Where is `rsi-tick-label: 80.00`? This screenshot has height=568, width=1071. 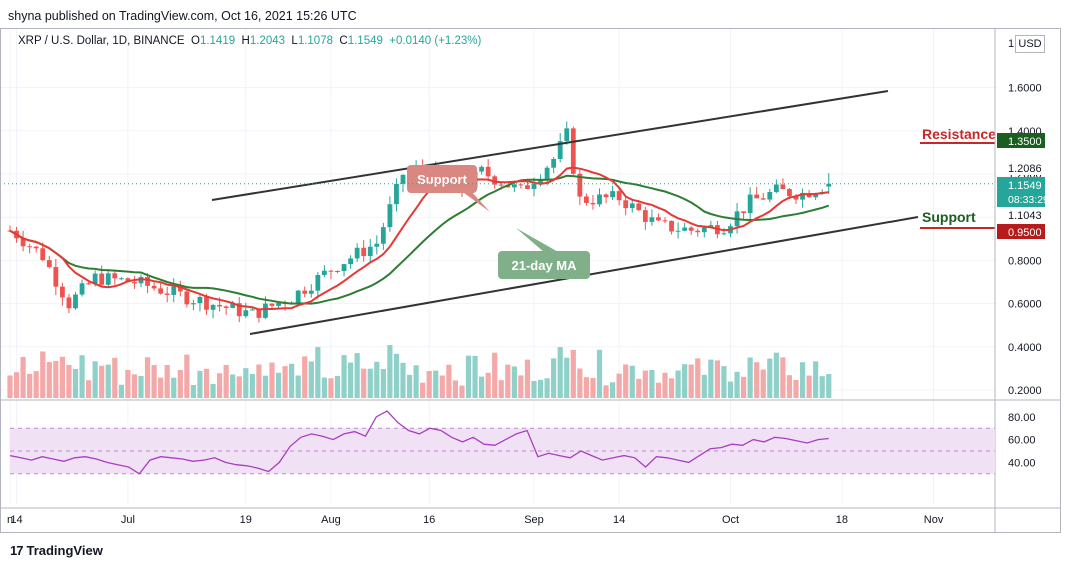
rsi-tick-label: 80.00 is located at coordinates (1022, 418).